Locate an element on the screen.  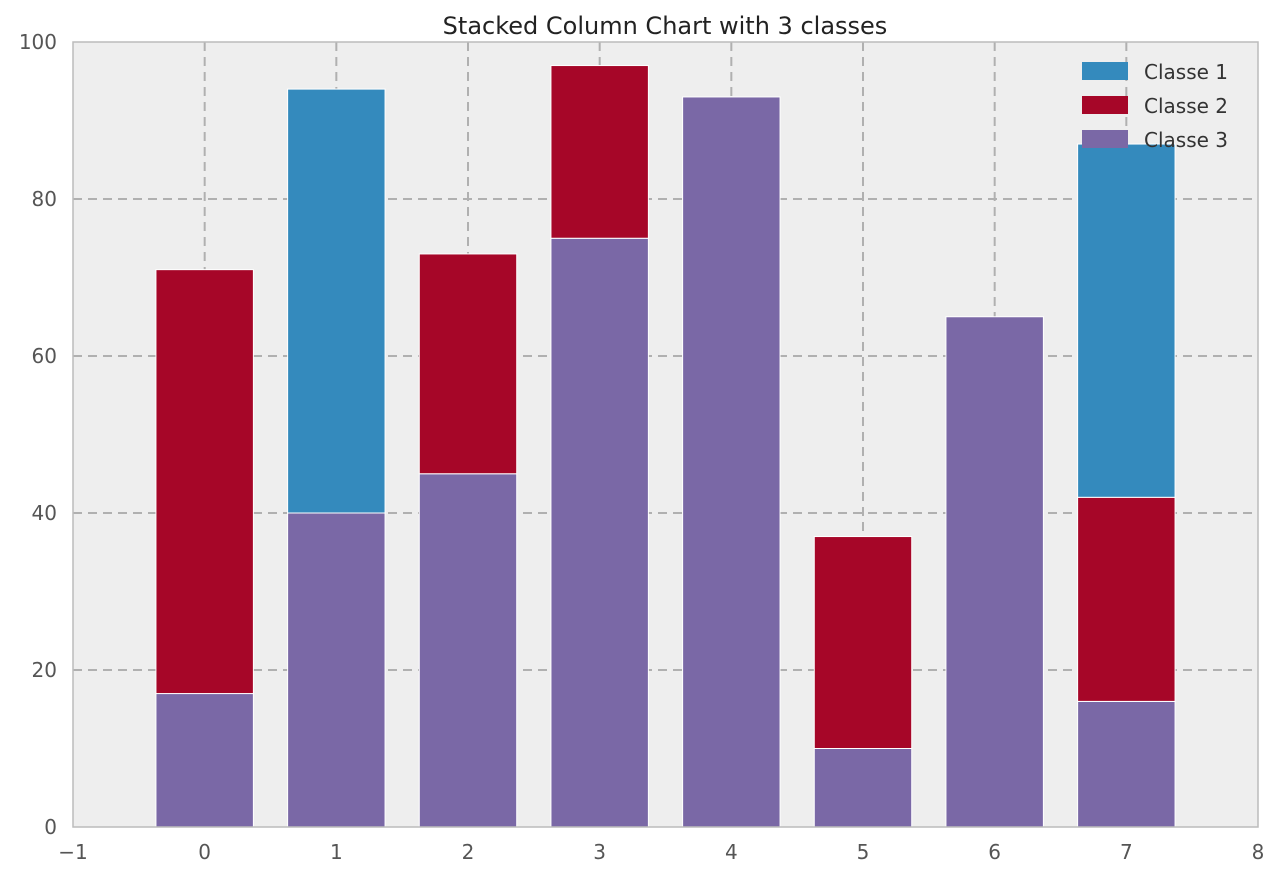
legend-label: Classe 3 is located at coordinates (1186, 140).